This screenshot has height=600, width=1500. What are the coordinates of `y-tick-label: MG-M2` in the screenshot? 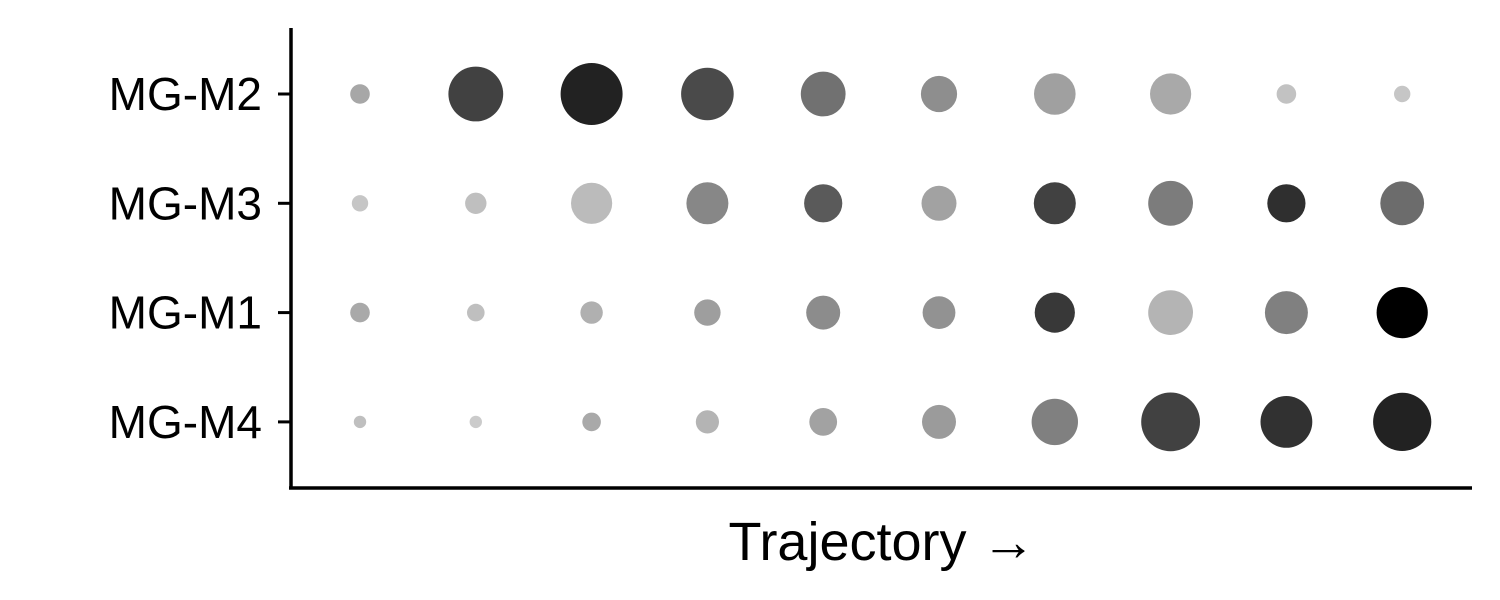 It's located at (185, 94).